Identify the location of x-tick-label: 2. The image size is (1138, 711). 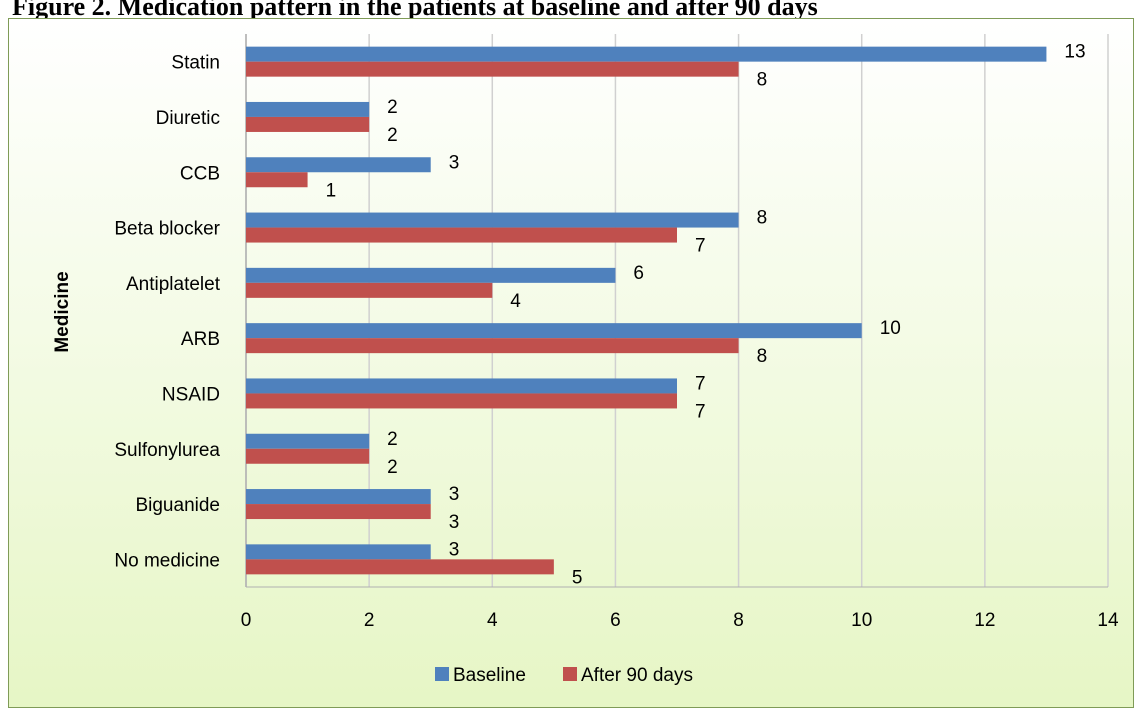
(369, 620).